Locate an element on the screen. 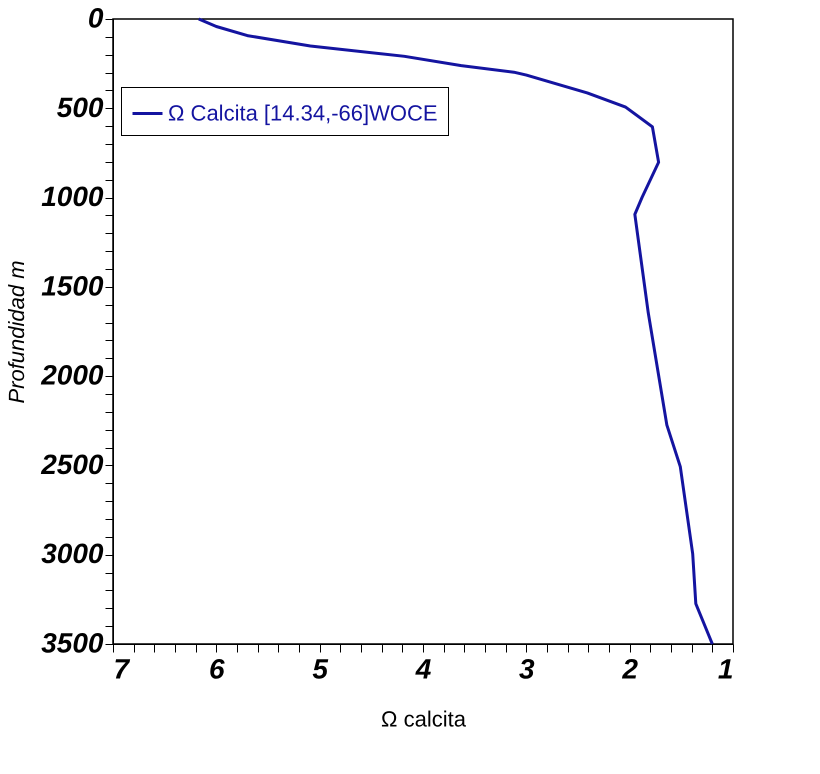 The width and height of the screenshot is (820, 774). y-tick-label: 2000 is located at coordinates (72, 375).